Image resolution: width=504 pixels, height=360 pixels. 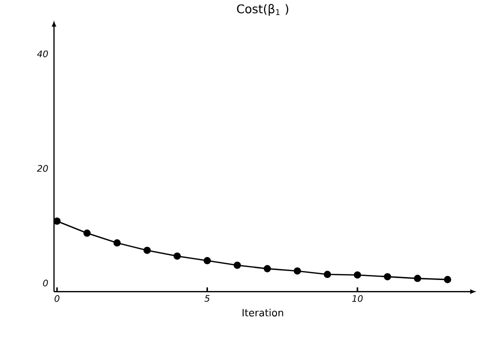 What do you see at coordinates (263, 312) in the screenshot?
I see `x-axis-title: Iteration` at bounding box center [263, 312].